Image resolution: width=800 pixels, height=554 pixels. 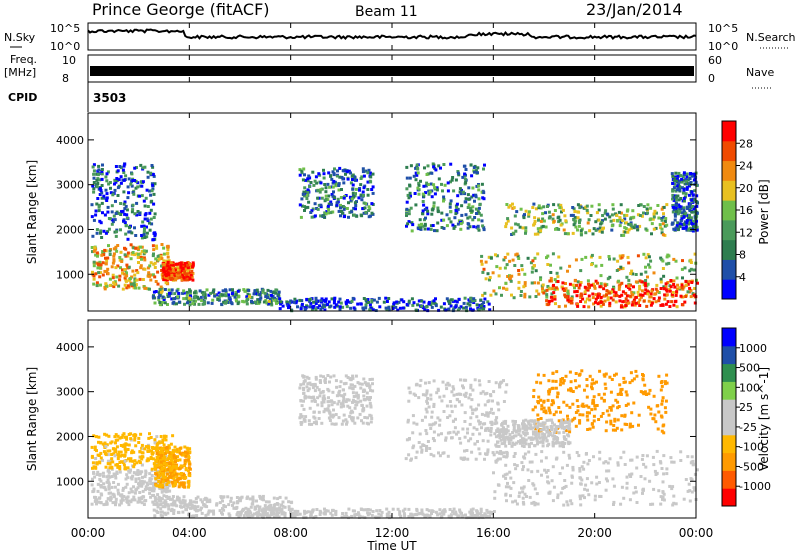 What do you see at coordinates (392, 71) in the screenshot?
I see `freq-trace` at bounding box center [392, 71].